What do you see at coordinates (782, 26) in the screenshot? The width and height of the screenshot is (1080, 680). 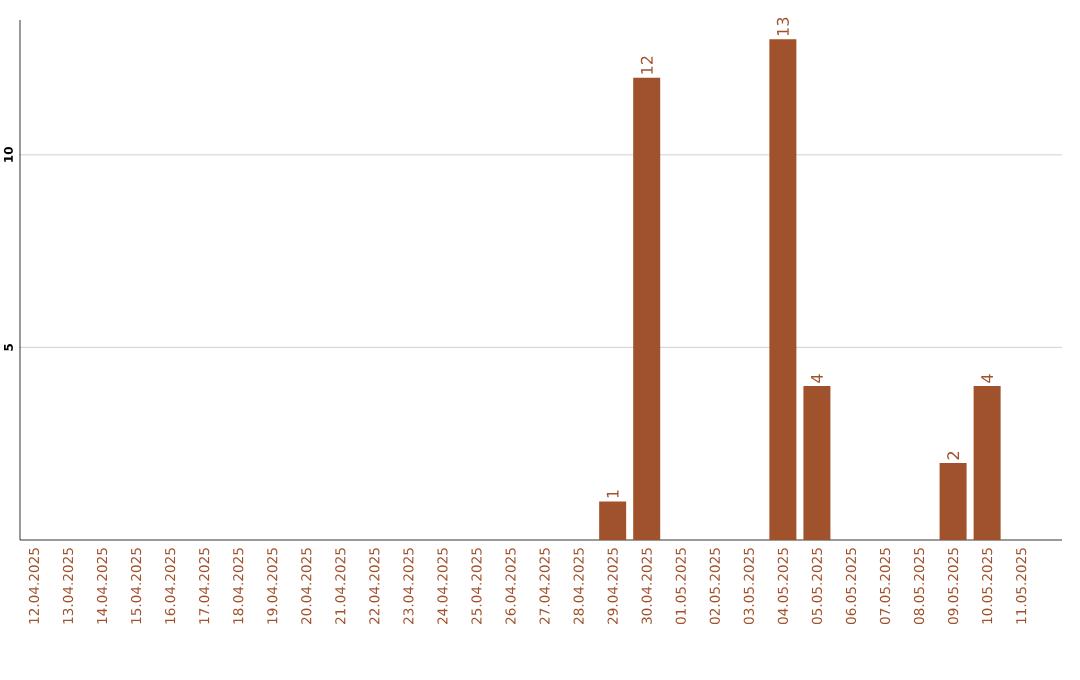 I see `data-label: 13` at bounding box center [782, 26].